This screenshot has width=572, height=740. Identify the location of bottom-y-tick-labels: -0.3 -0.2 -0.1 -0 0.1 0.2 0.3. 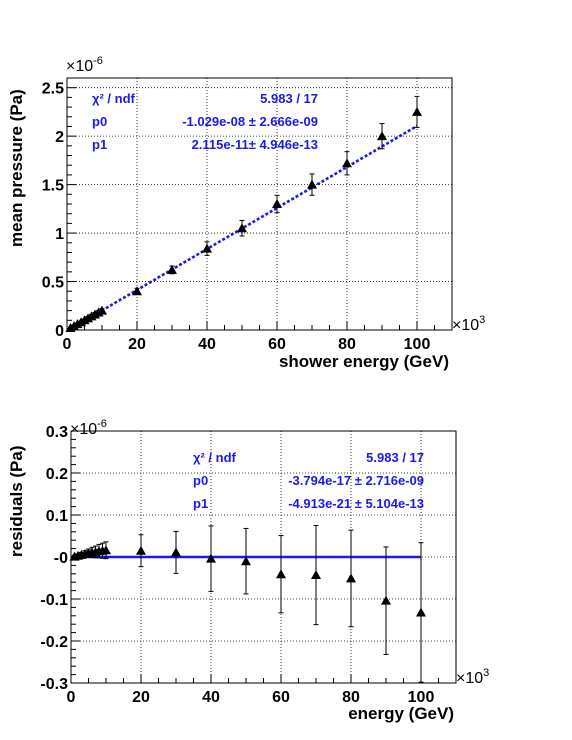
(54, 558).